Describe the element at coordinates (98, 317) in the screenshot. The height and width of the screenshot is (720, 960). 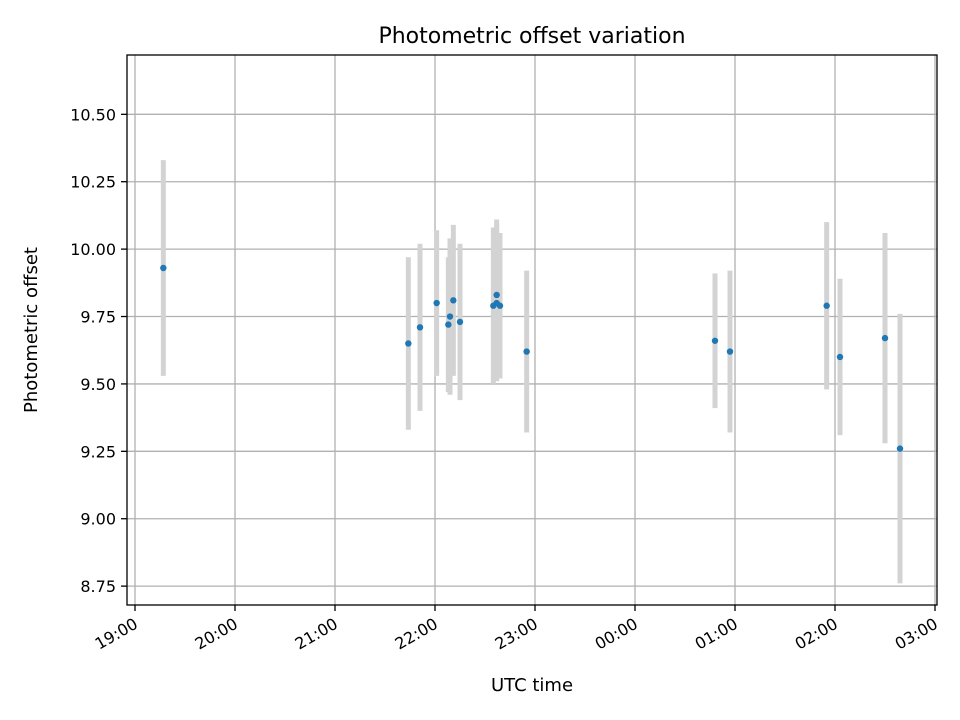
I see `y-tick-label: 9.75` at that location.